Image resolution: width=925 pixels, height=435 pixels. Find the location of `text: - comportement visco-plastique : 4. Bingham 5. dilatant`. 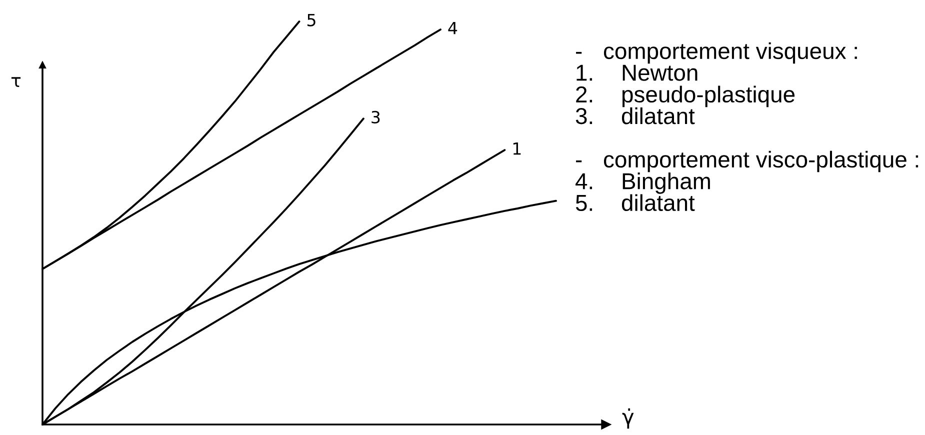

text: - comportement visco-plastique : 4. Bingham 5. dilatant is located at coordinates (747, 181).